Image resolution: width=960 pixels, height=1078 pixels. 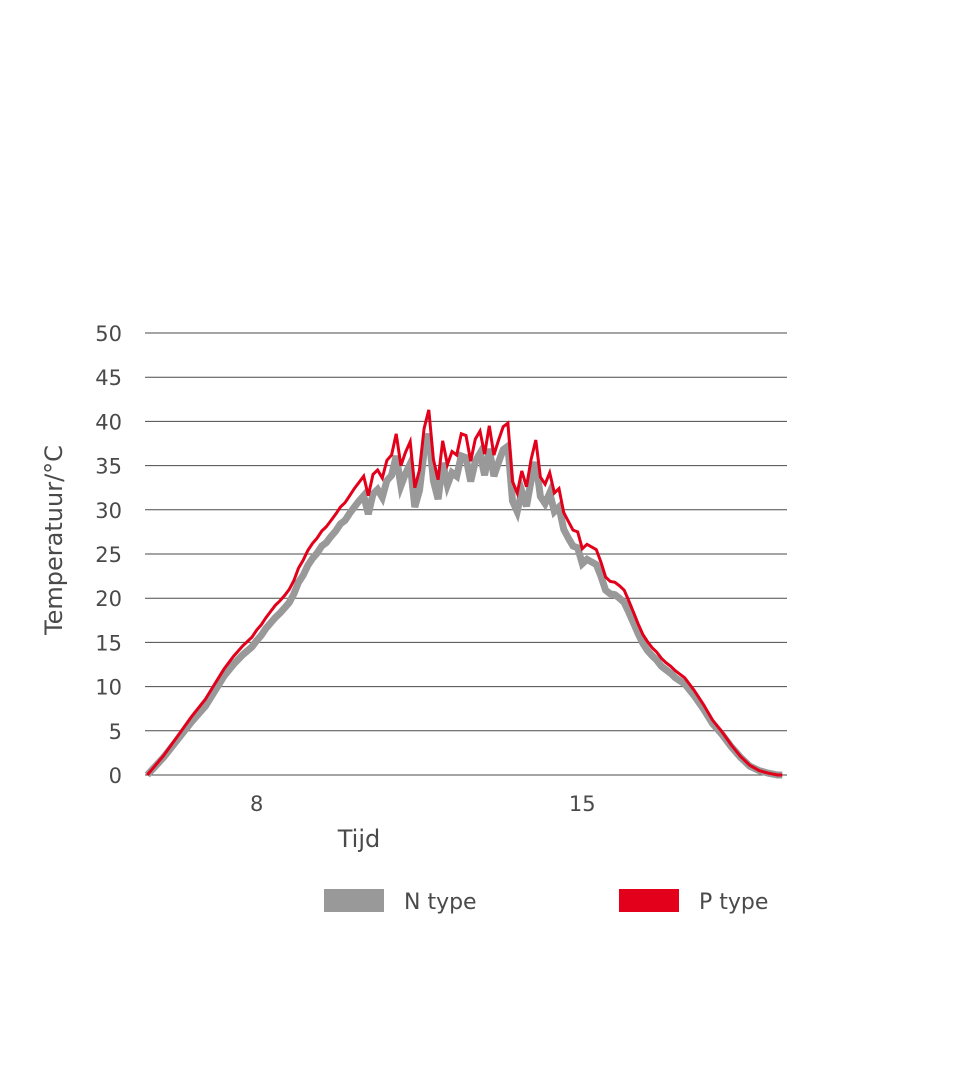 I want to click on legend-swatch-p-type, so click(x=649, y=900).